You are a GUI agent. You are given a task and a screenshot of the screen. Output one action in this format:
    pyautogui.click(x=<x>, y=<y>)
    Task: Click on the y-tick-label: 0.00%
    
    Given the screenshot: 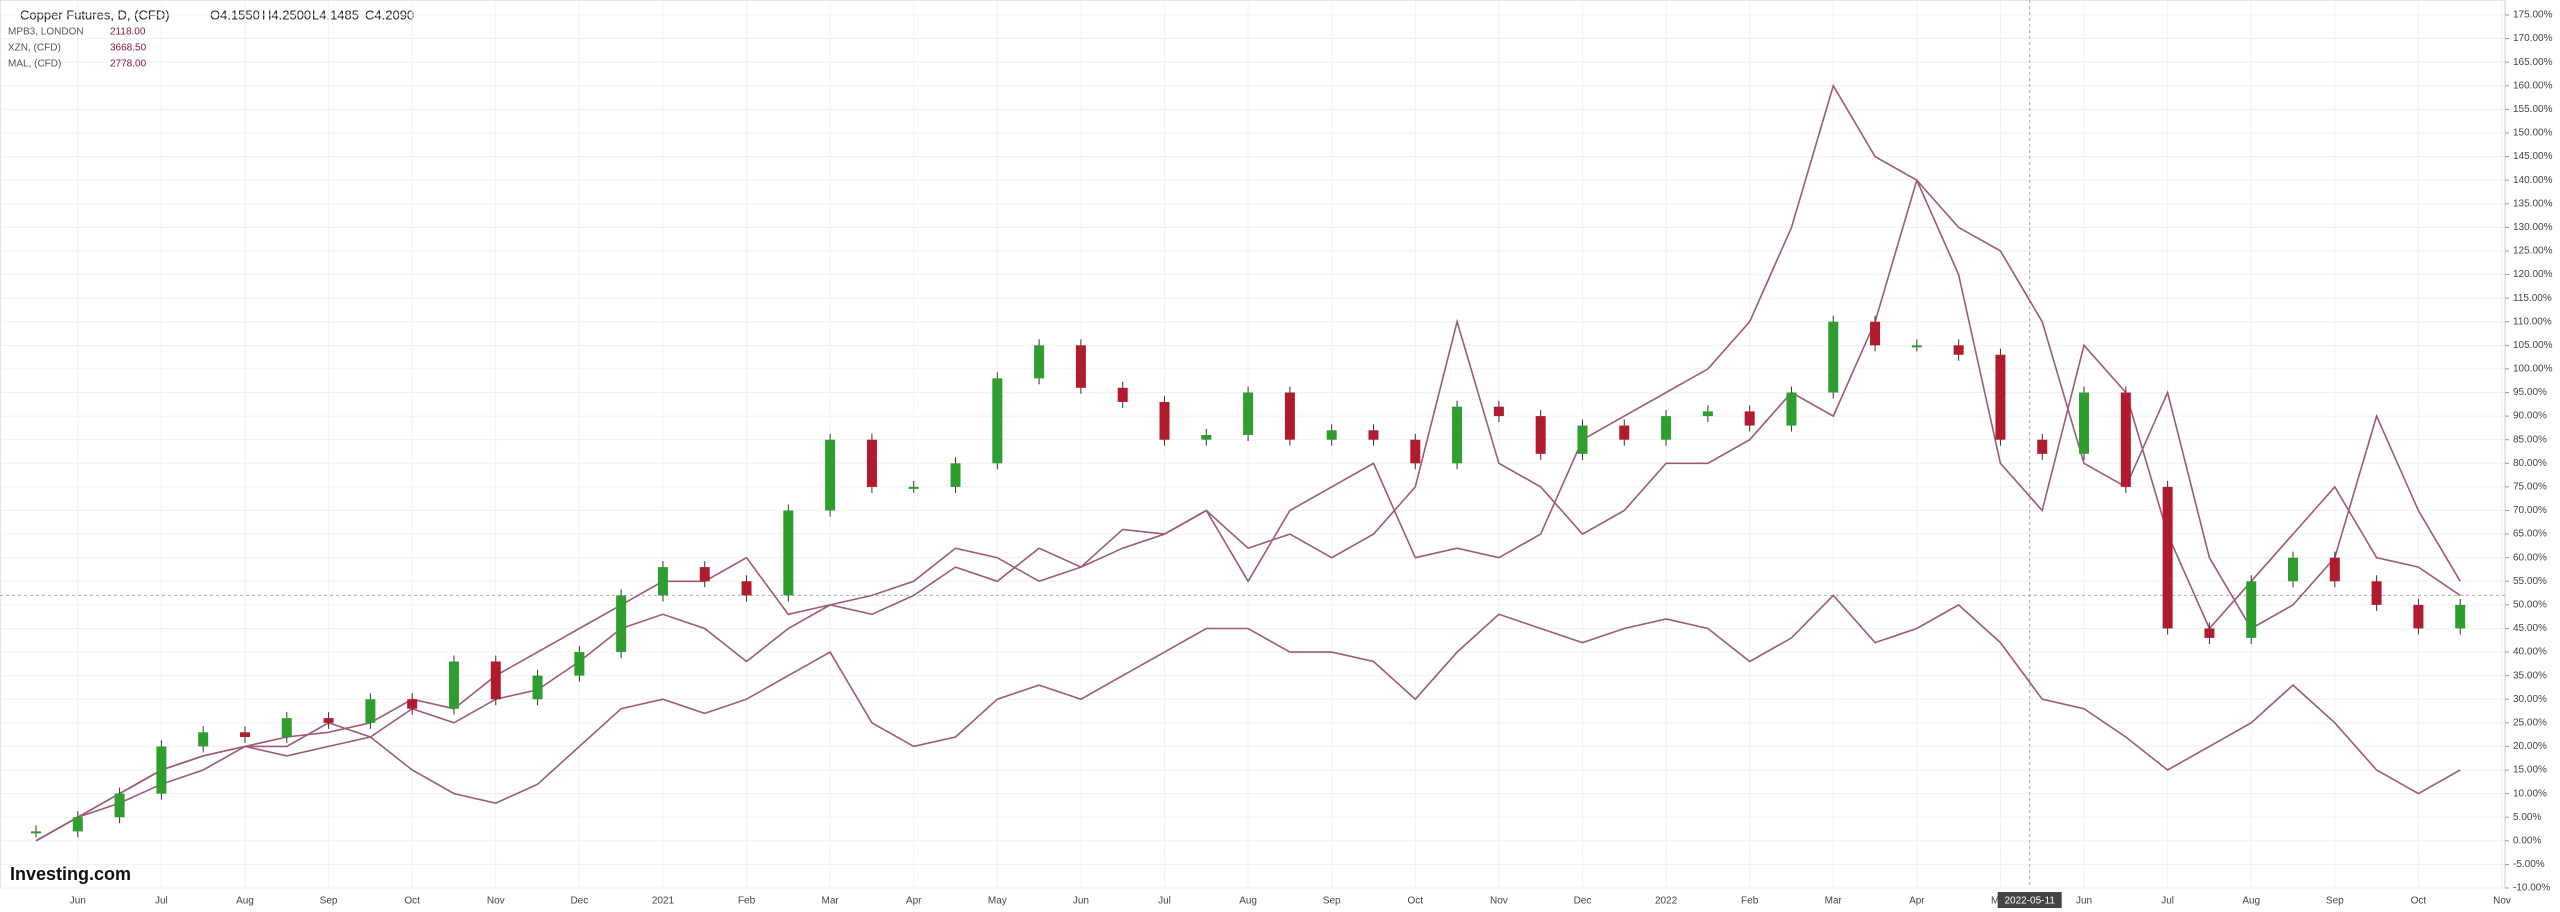 What is the action you would take?
    pyautogui.click(x=2527, y=840)
    